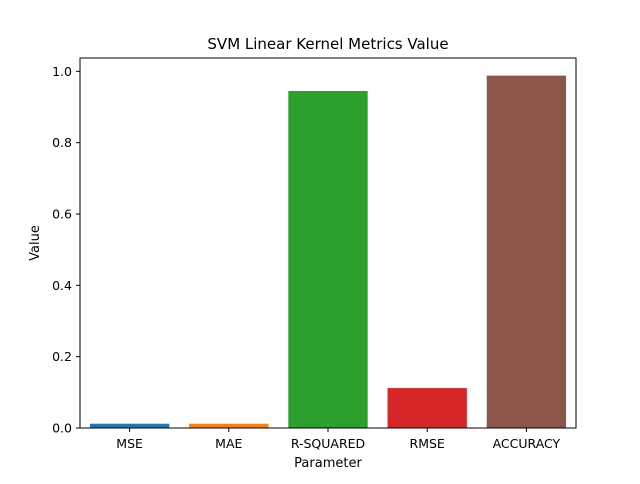  I want to click on y-tick-label: 0.0, so click(62, 428).